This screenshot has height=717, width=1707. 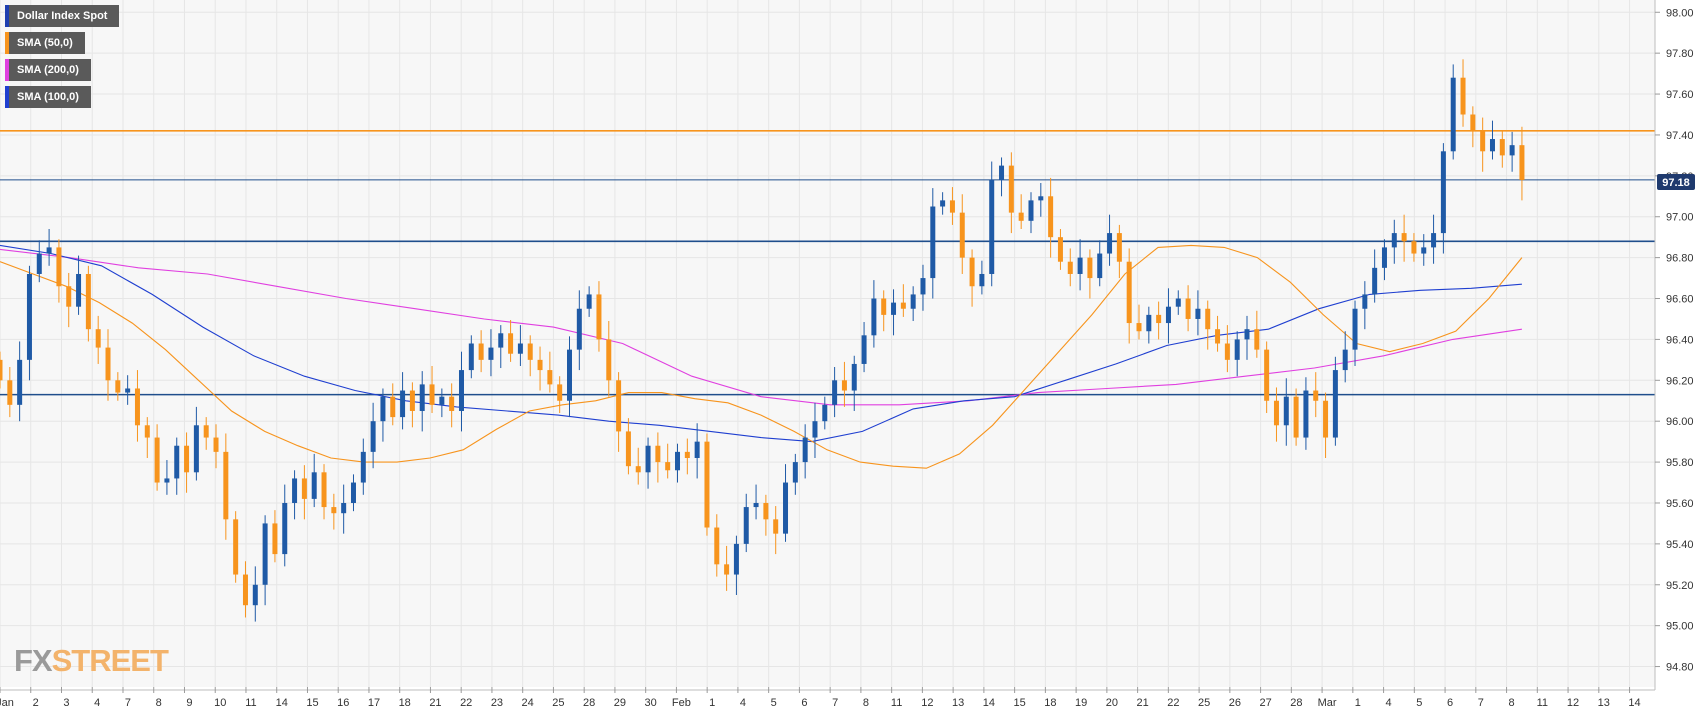 What do you see at coordinates (62, 70) in the screenshot?
I see `legend-item-sma200: SMA (200,0)` at bounding box center [62, 70].